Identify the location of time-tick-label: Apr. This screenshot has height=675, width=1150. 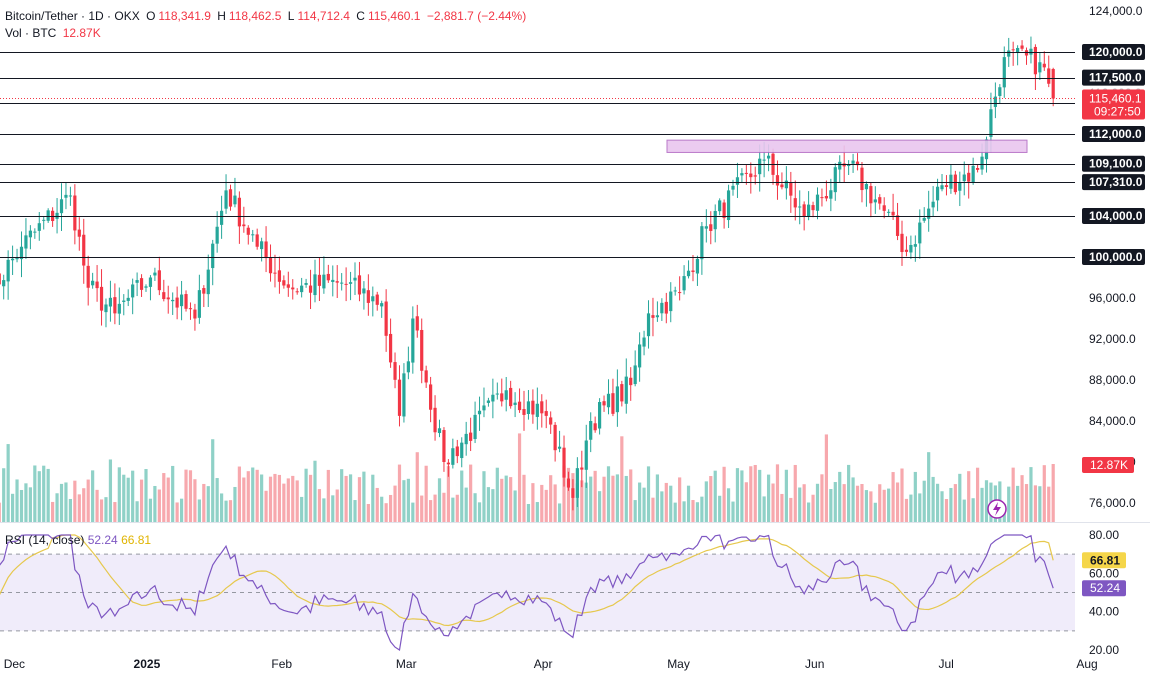
(543, 664).